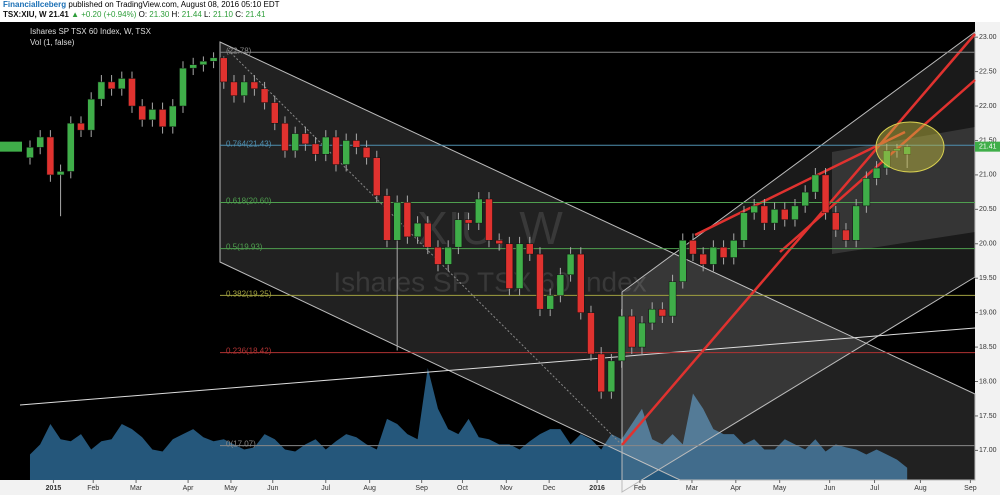  I want to click on x-tick-label: Oct, so click(462, 488).